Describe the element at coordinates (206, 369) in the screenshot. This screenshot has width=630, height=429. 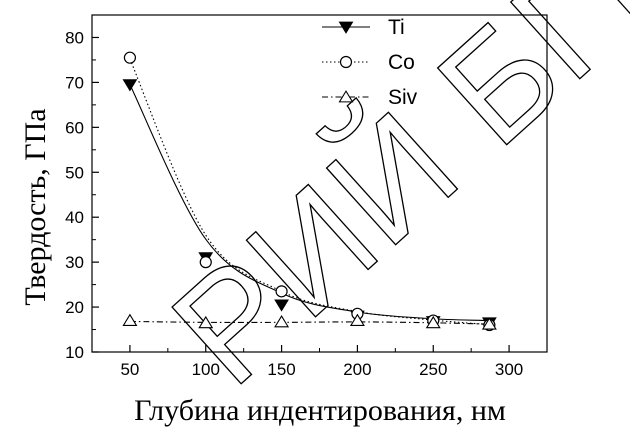
I see `x-tick-label: 100` at that location.